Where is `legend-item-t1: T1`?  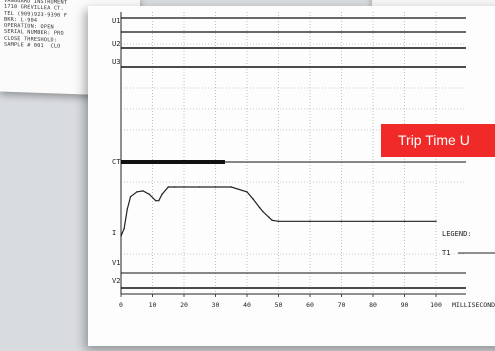 legend-item-t1: T1 is located at coordinates (446, 253).